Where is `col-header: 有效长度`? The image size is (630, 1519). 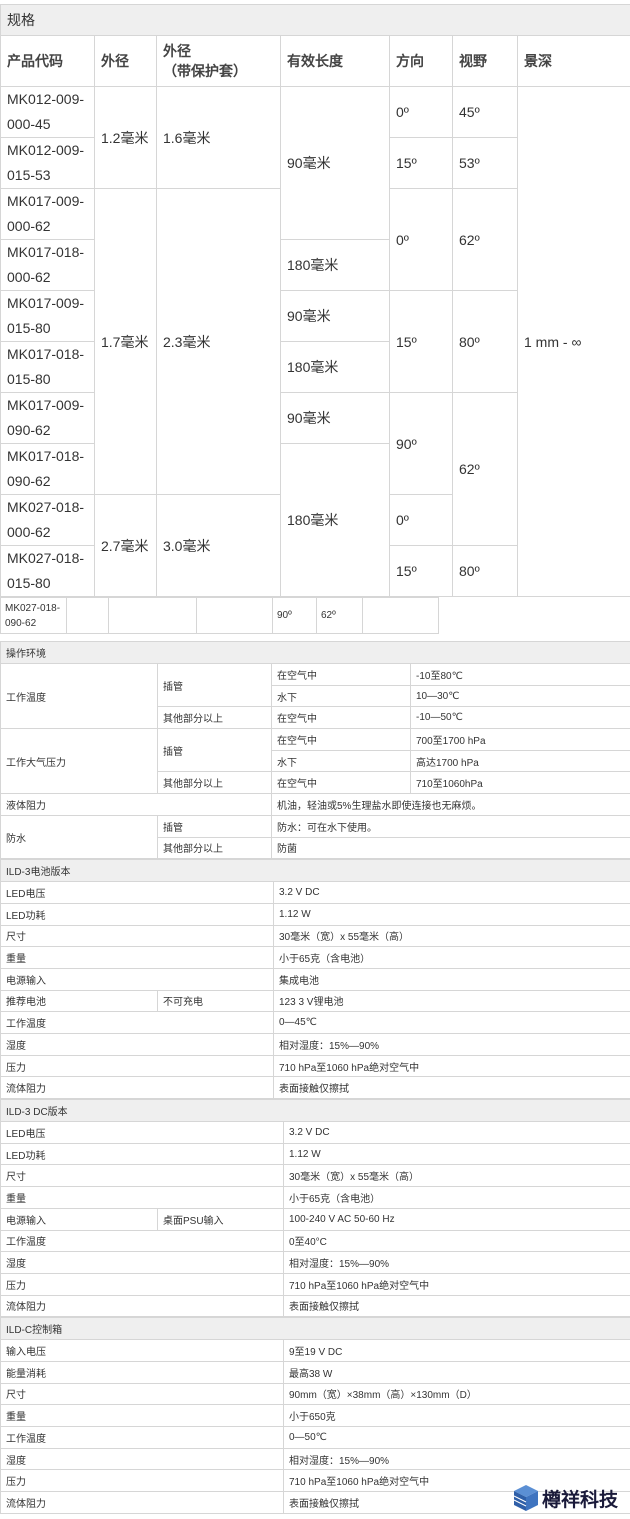 col-header: 有效长度 is located at coordinates (335, 61).